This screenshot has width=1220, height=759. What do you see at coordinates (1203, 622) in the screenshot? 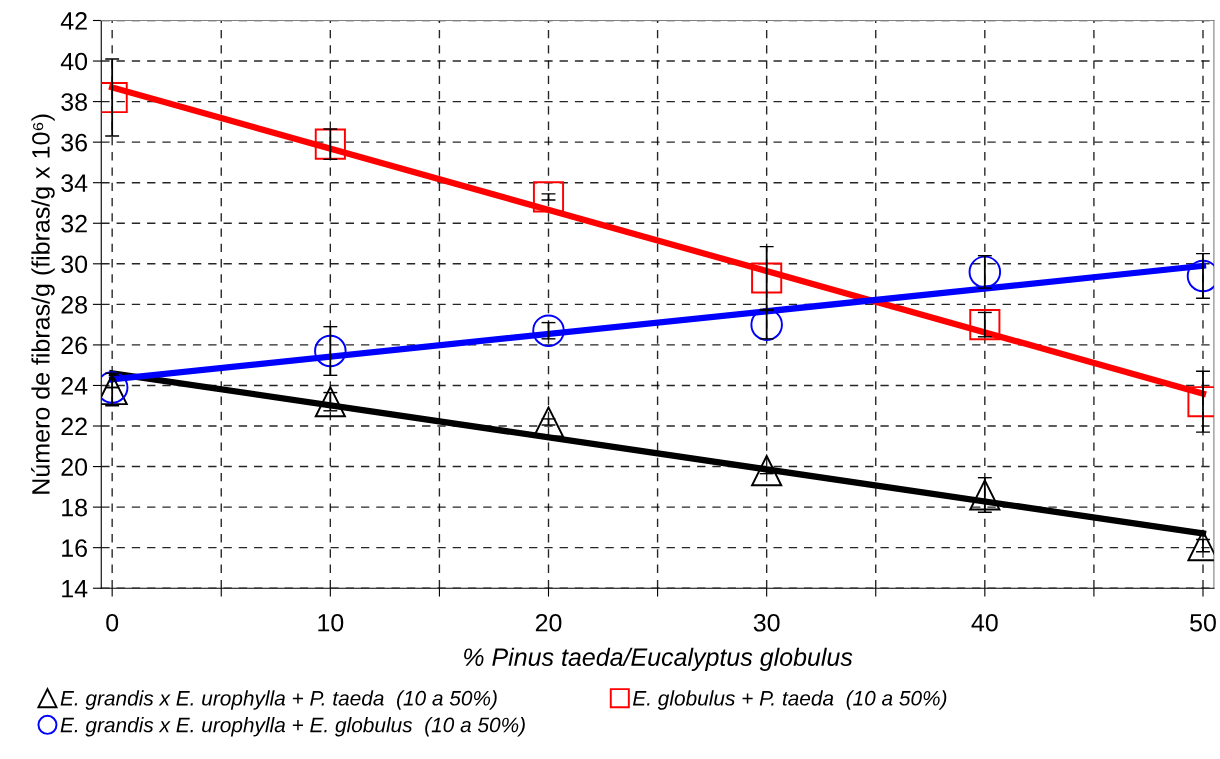
I see `x-tick-label: 50` at bounding box center [1203, 622].